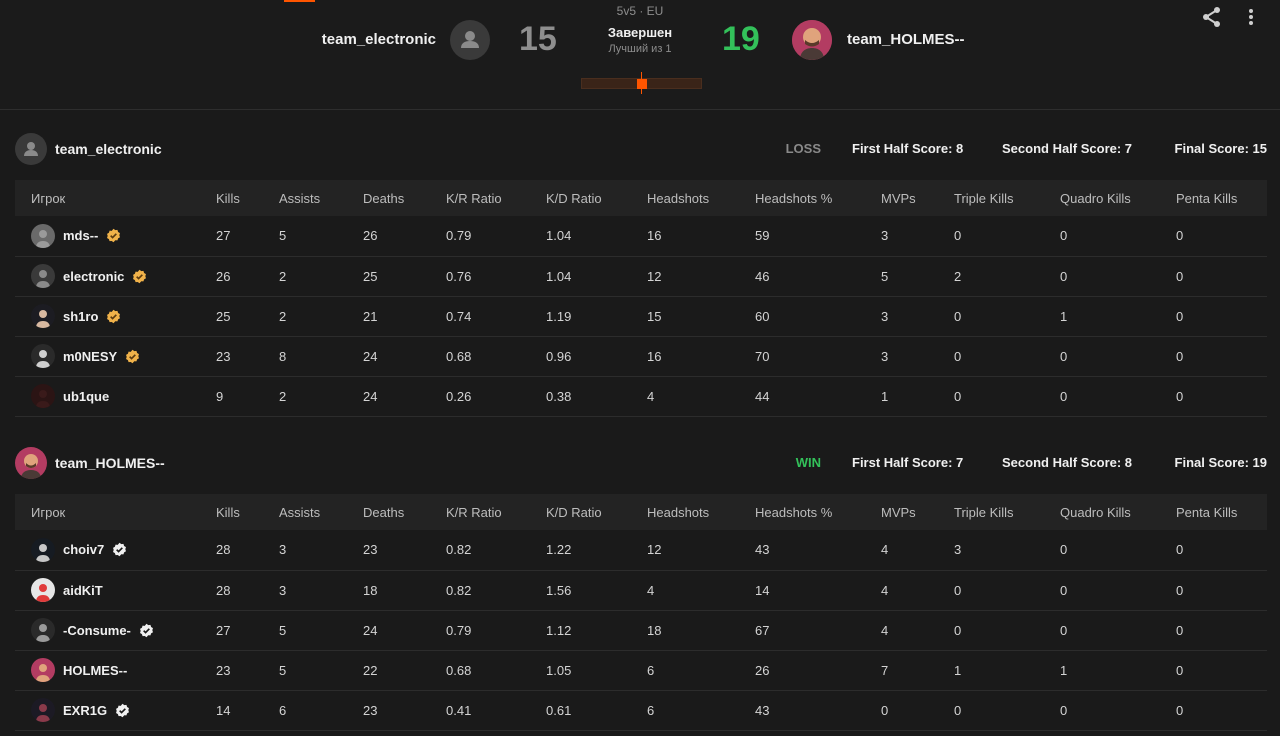 The height and width of the screenshot is (736, 1280). Describe the element at coordinates (83, 590) in the screenshot. I see `player-name: aidKiT` at that location.